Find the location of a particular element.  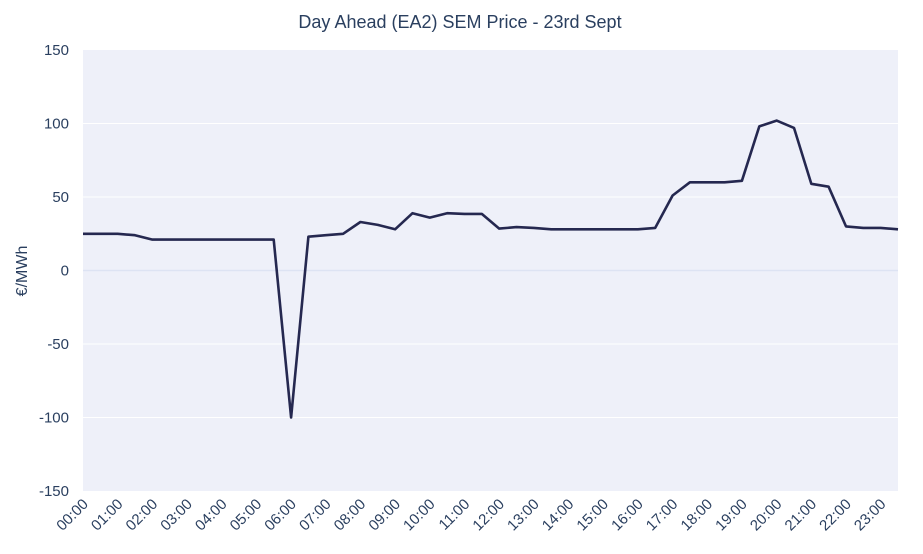

y-axis-ticks: 150 100 50 0 -50 -100 -150 is located at coordinates (54, 271).